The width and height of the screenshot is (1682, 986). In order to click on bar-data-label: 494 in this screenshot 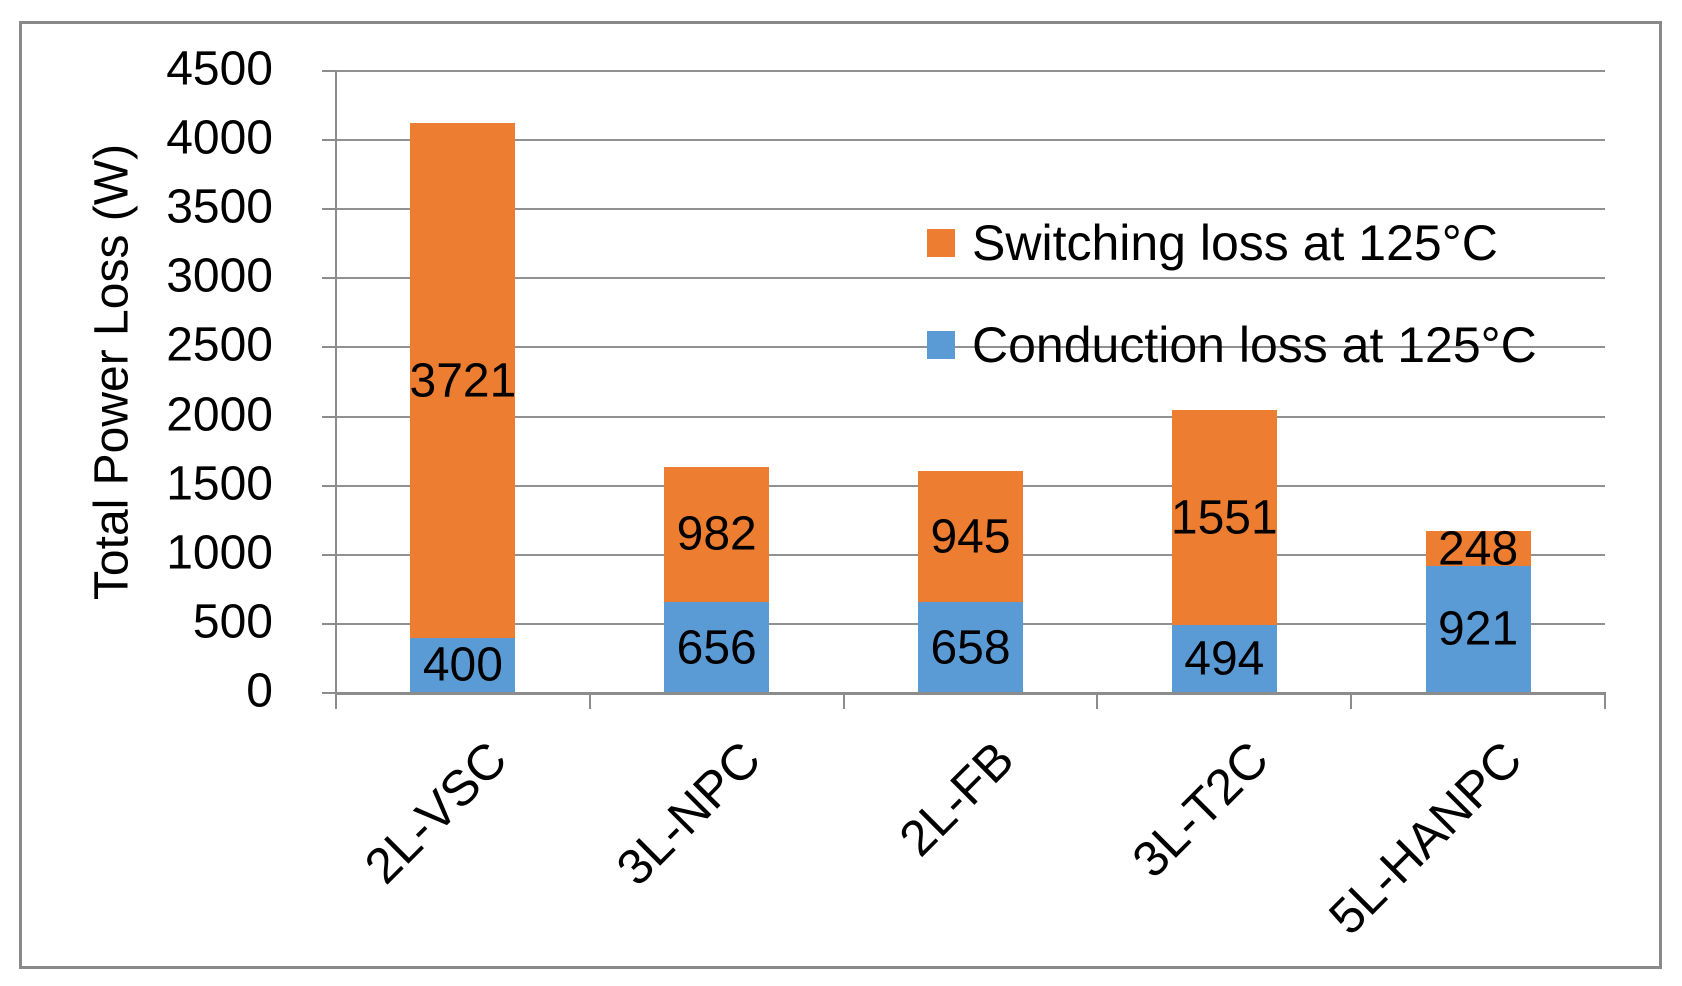, I will do `click(1224, 659)`.